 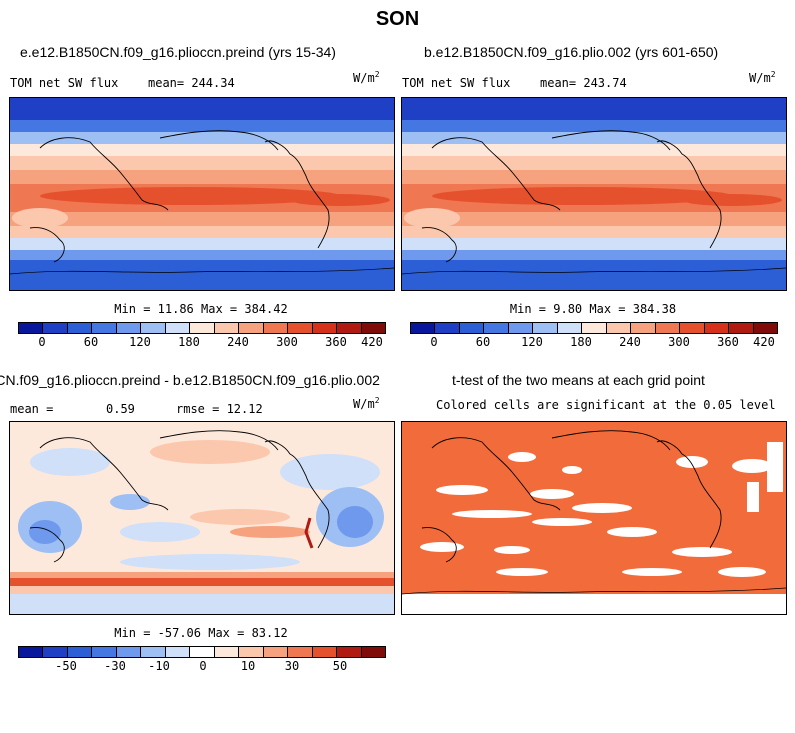 I want to click on panel2-mean: mean= 243.74, so click(x=583, y=83).